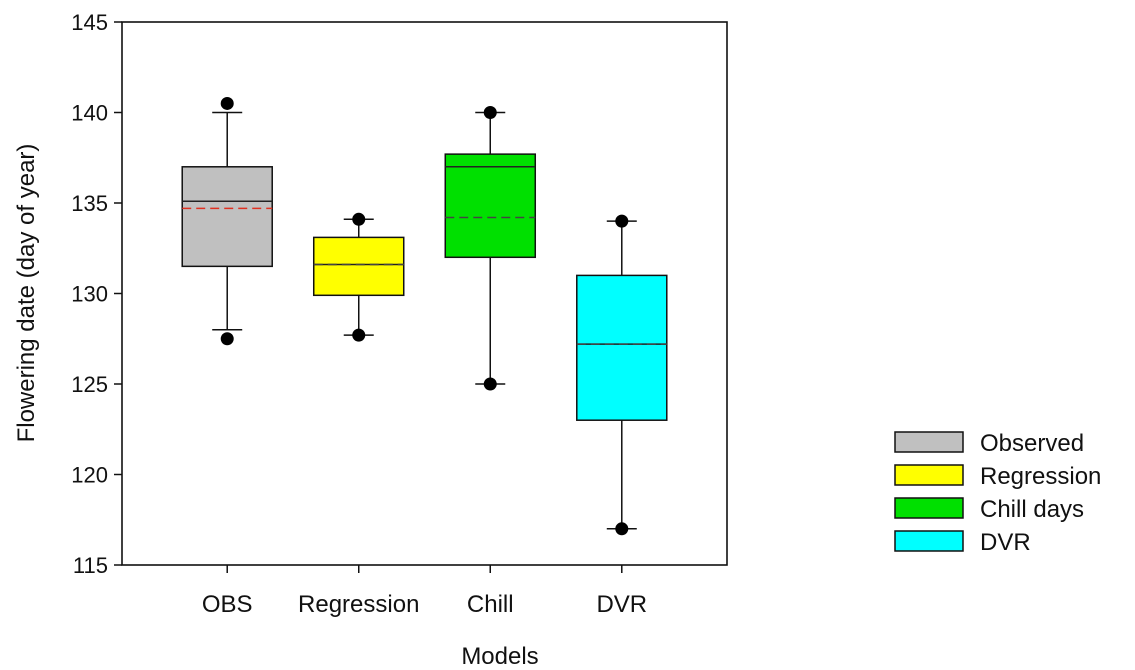  What do you see at coordinates (89, 22) in the screenshot?
I see `y-tick-label: 145` at bounding box center [89, 22].